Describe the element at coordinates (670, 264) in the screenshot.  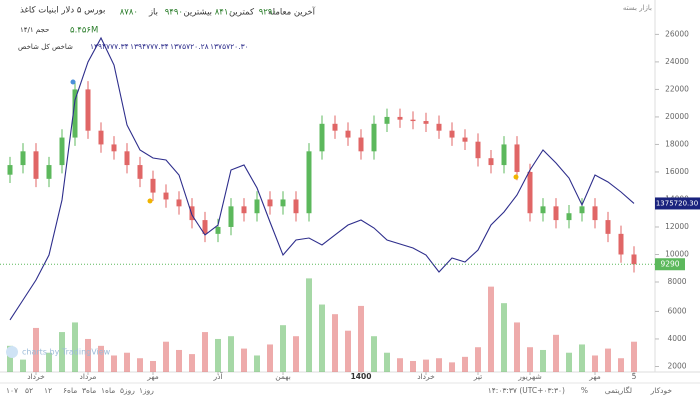
I see `last-price-tag` at that location.